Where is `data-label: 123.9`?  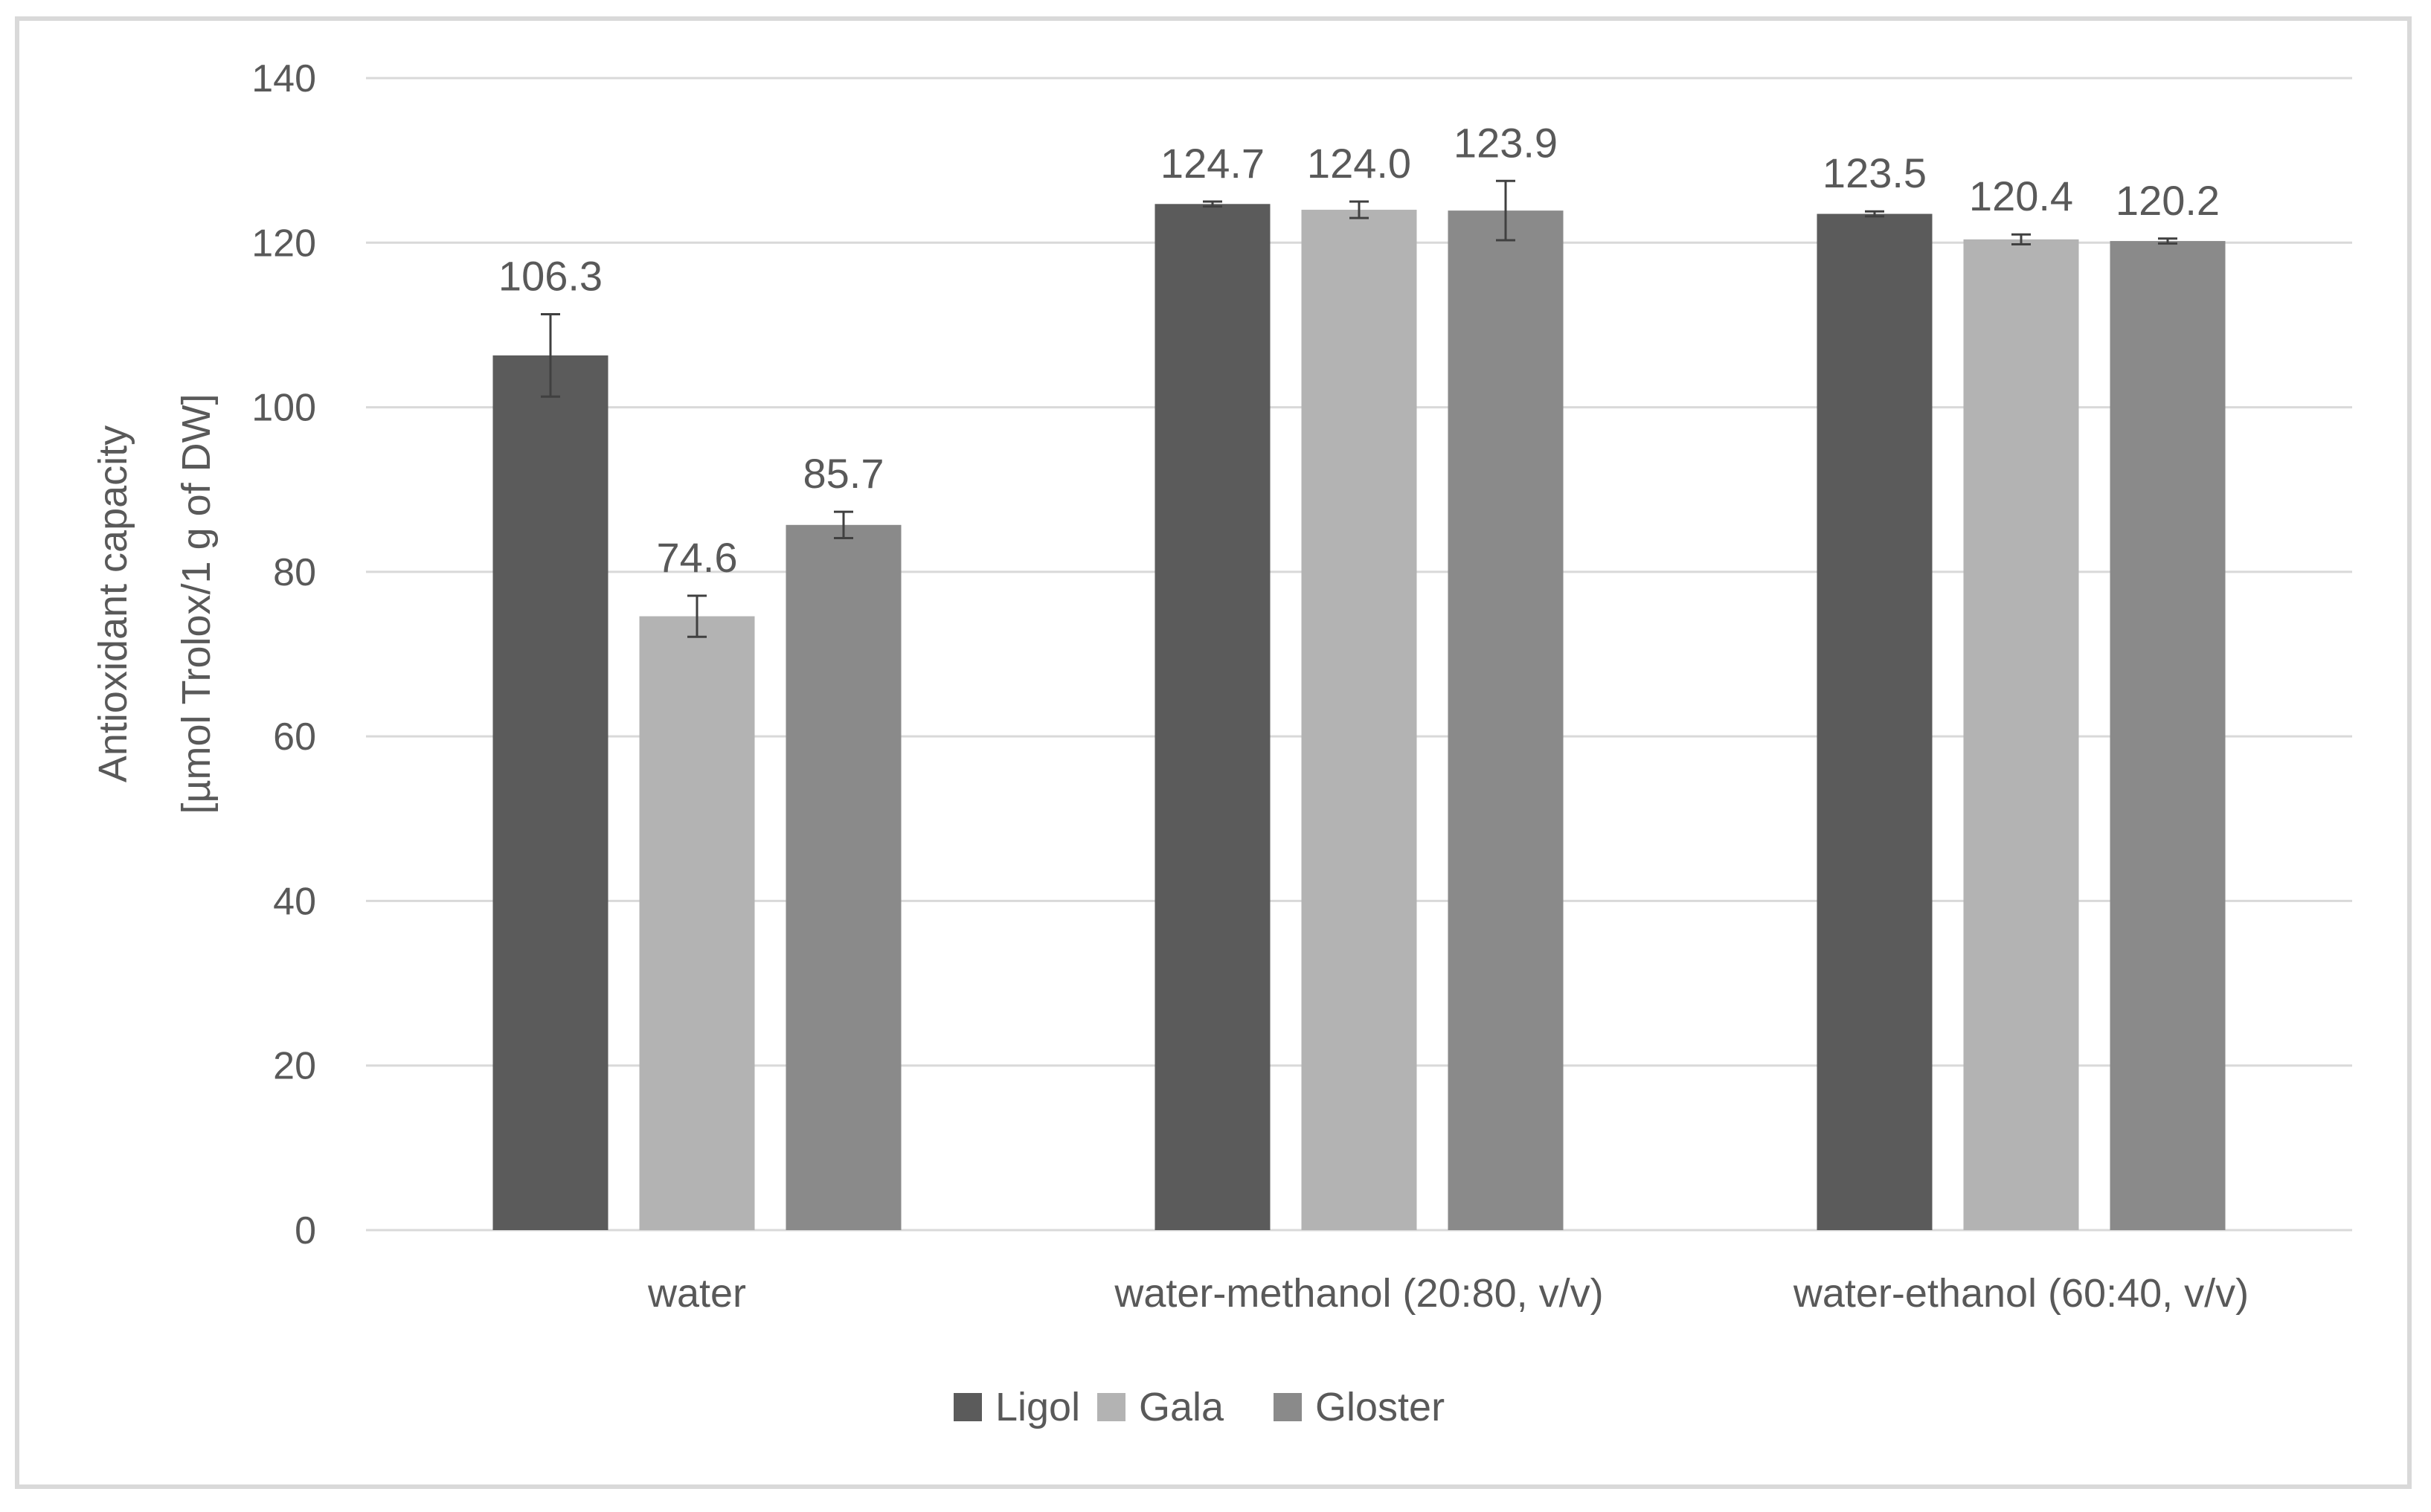
data-label: 123.9 is located at coordinates (1506, 142).